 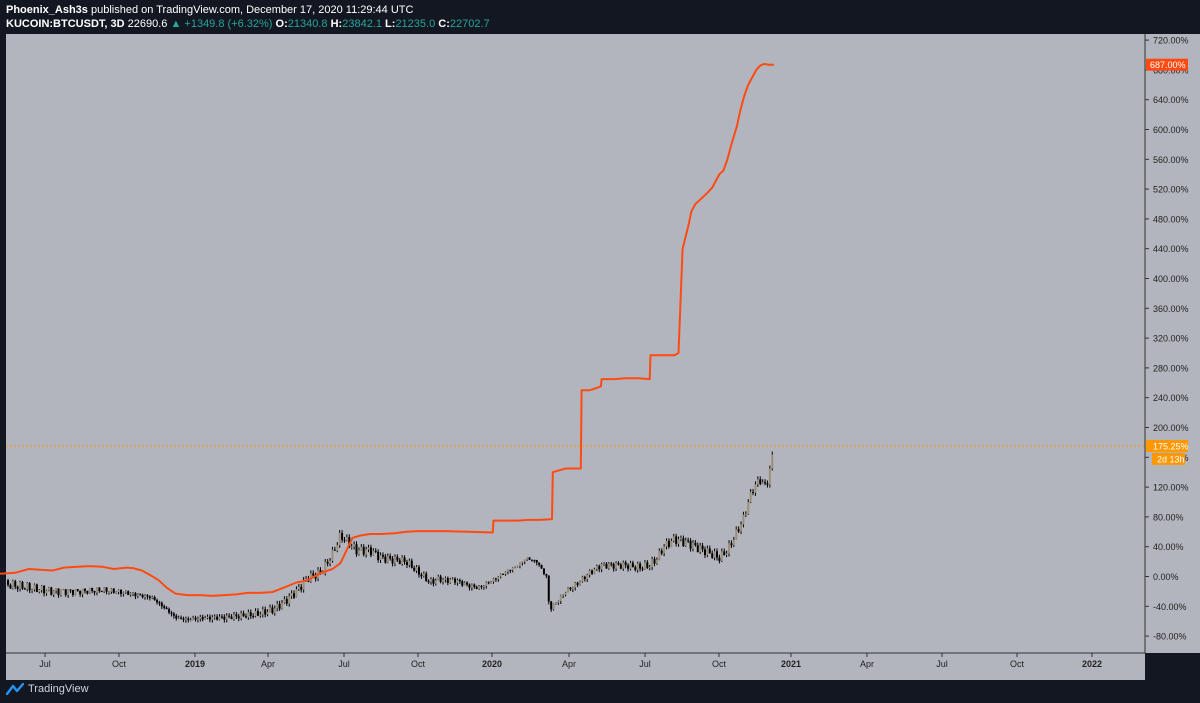 I want to click on time-axis, so click(x=575, y=666).